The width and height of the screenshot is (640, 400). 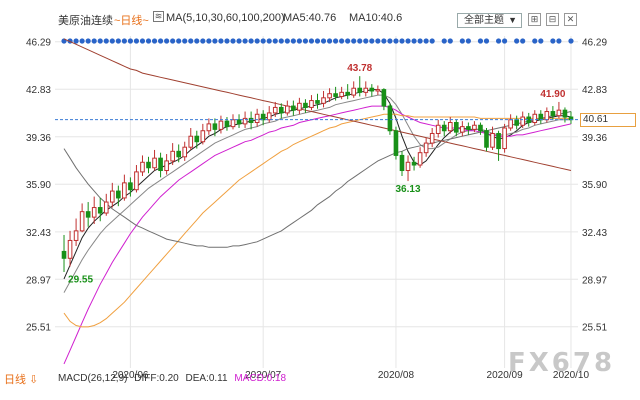 I want to click on x-tick-label: 2020/08, so click(x=396, y=375).